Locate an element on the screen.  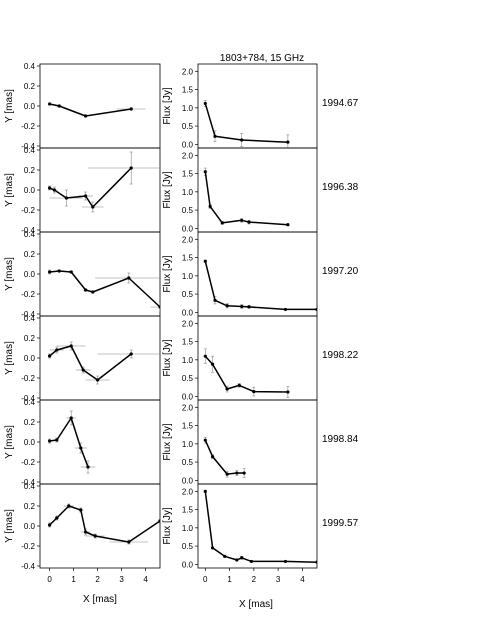
flux-x-tick-label: 4 is located at coordinates (302, 579).